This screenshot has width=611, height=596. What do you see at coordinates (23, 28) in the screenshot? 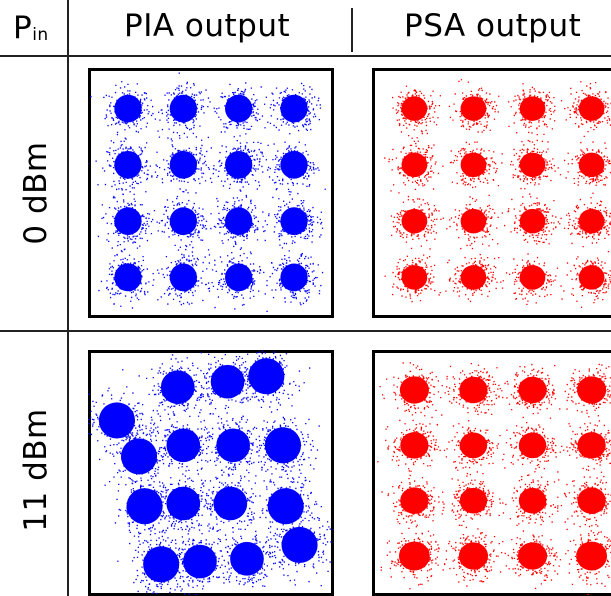
I see `pin-label: P` at bounding box center [23, 28].